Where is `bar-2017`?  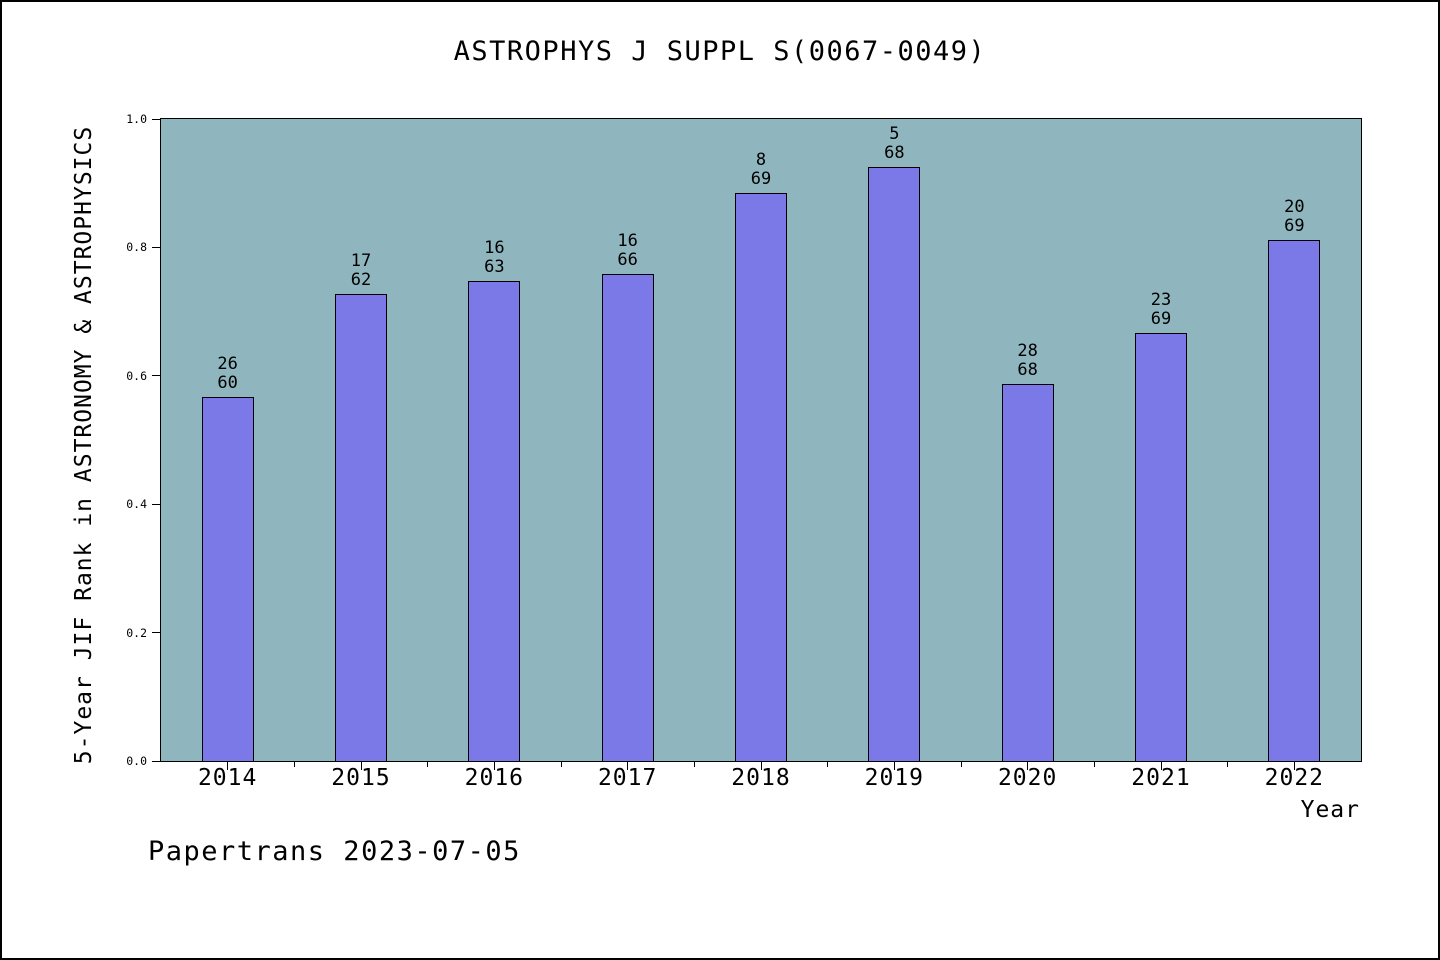 bar-2017 is located at coordinates (627, 517).